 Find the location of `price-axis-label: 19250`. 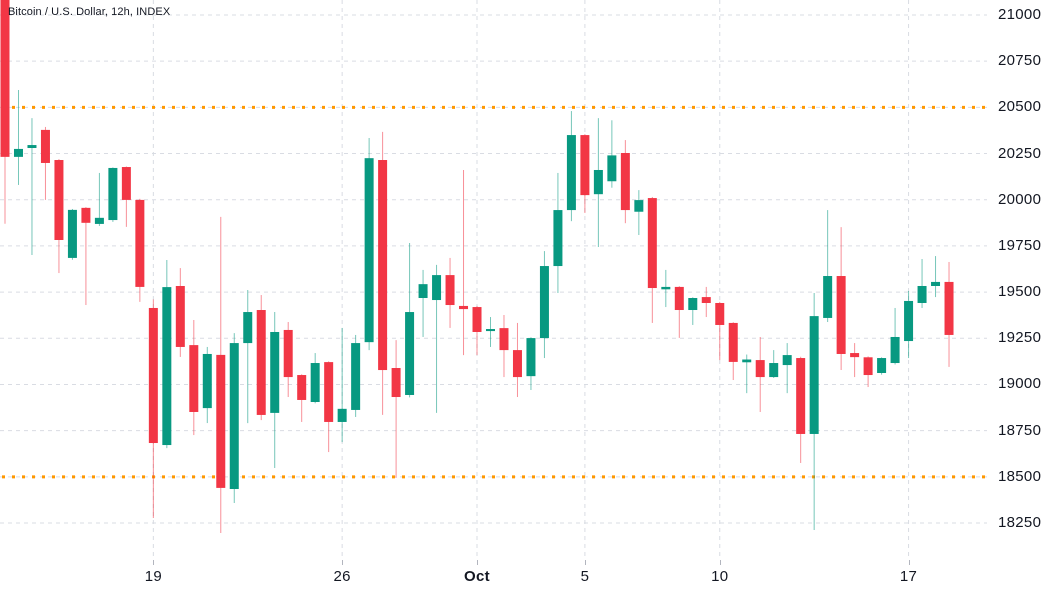

price-axis-label: 19250 is located at coordinates (1020, 338).